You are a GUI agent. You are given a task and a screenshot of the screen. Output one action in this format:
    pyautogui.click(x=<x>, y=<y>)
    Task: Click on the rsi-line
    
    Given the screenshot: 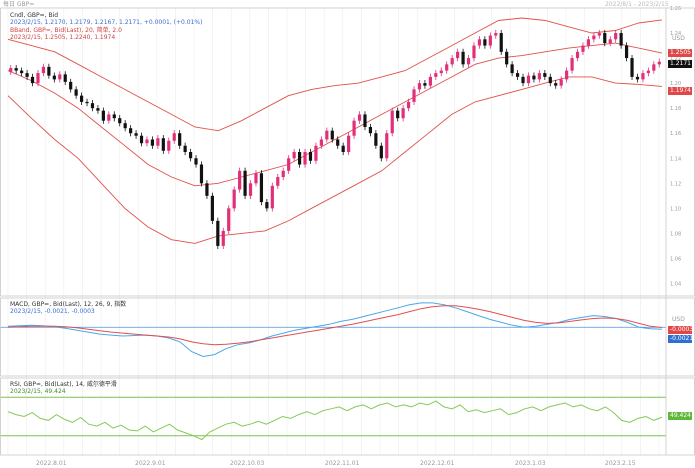 What is the action you would take?
    pyautogui.click(x=335, y=420)
    